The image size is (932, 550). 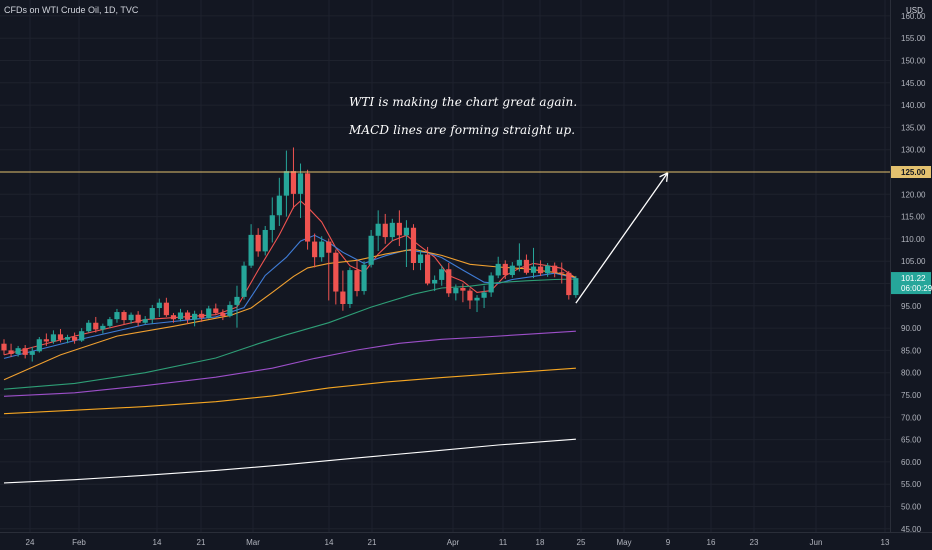 I want to click on price-tick-label: 130.00, so click(x=913, y=150).